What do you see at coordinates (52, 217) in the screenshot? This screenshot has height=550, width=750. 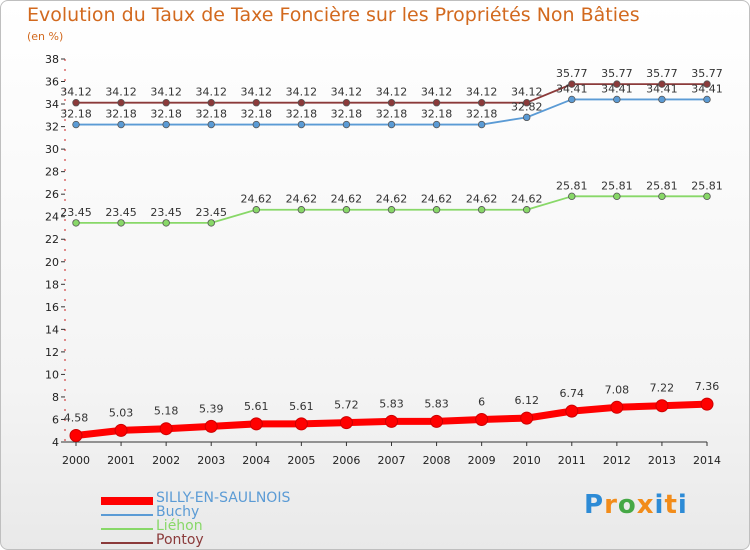 I see `y-tick-label: 24` at bounding box center [52, 217].